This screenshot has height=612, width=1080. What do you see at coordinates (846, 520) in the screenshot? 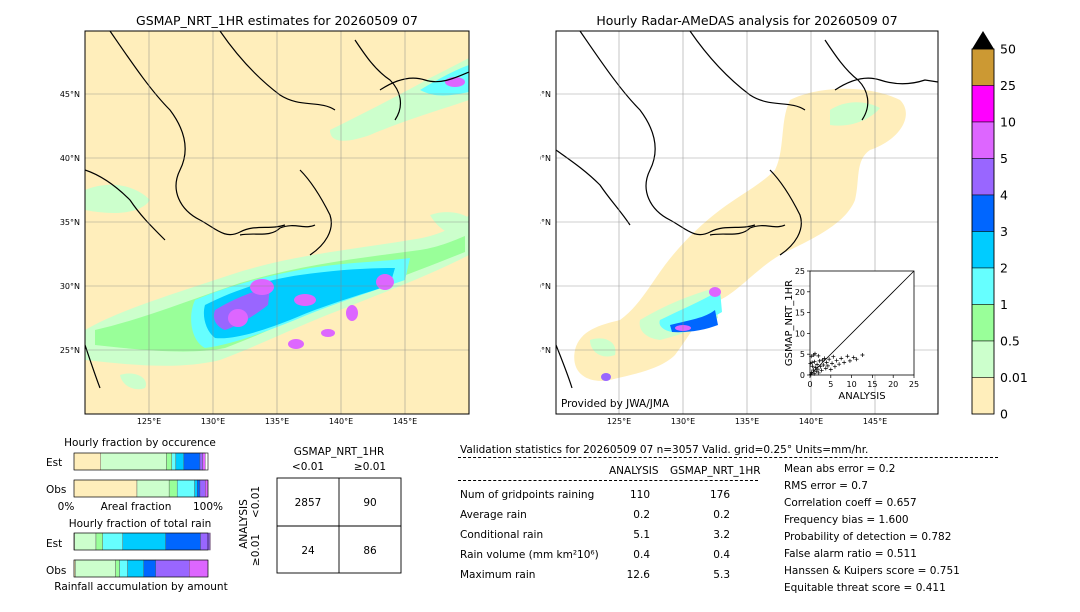
I see `score: Frequency bias = 1.600` at bounding box center [846, 520].